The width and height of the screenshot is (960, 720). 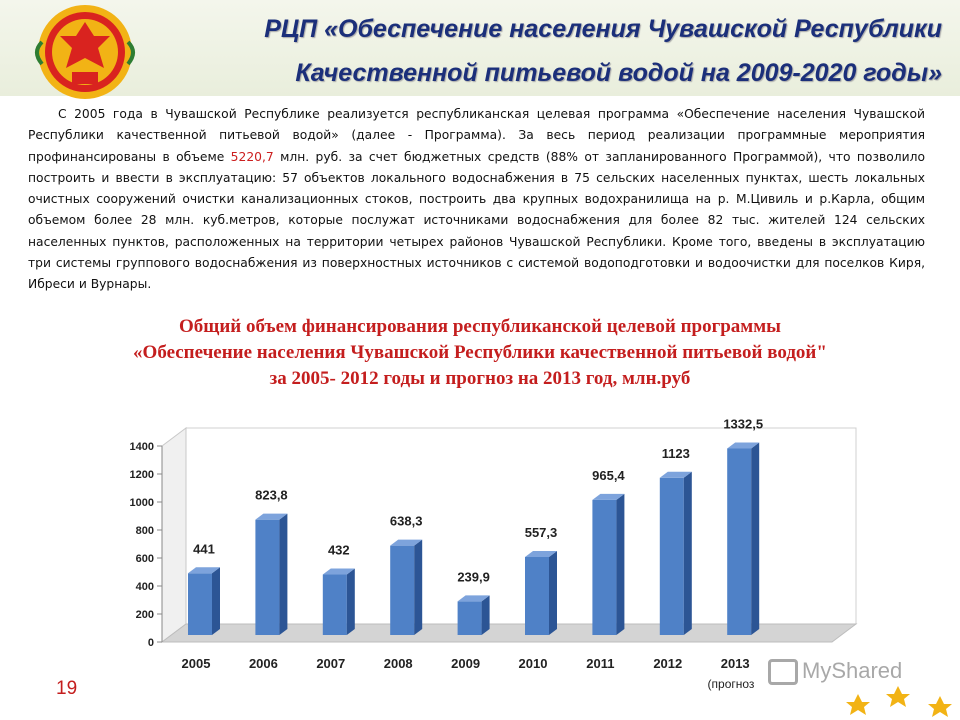 What do you see at coordinates (145, 531) in the screenshot?
I see `y-tick-label: 800` at bounding box center [145, 531].